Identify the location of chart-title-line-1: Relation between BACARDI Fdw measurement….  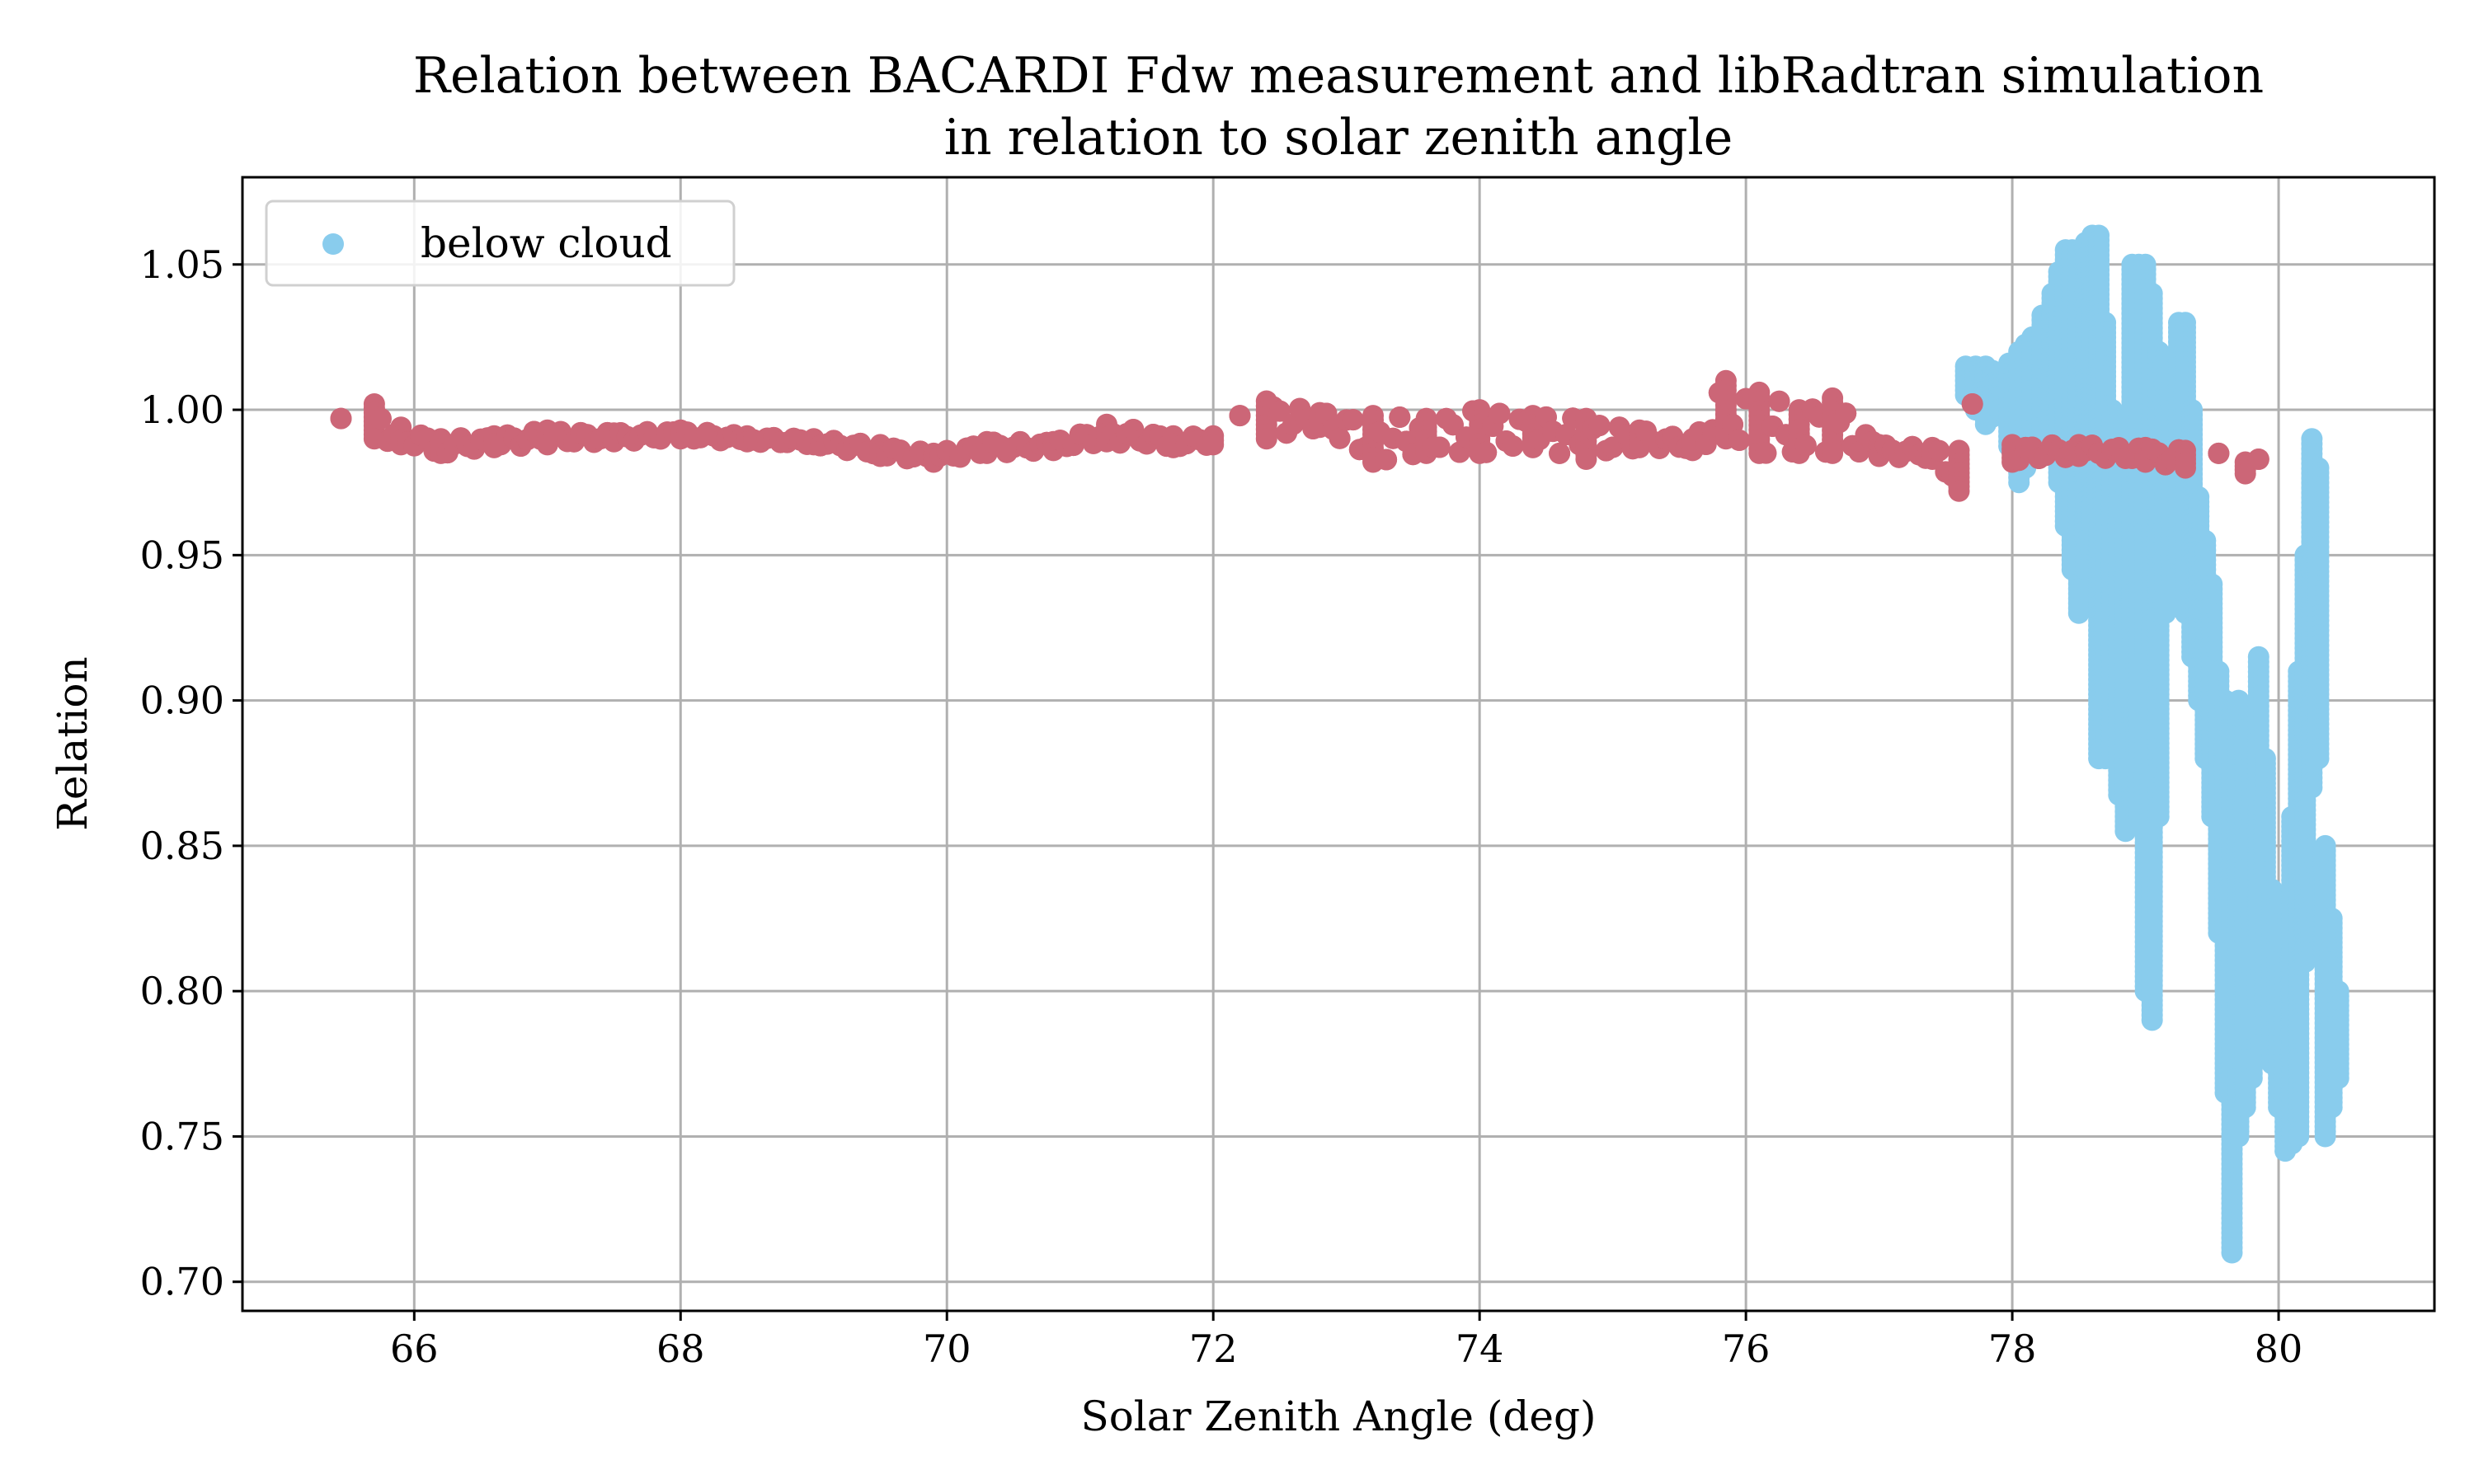
(1338, 76).